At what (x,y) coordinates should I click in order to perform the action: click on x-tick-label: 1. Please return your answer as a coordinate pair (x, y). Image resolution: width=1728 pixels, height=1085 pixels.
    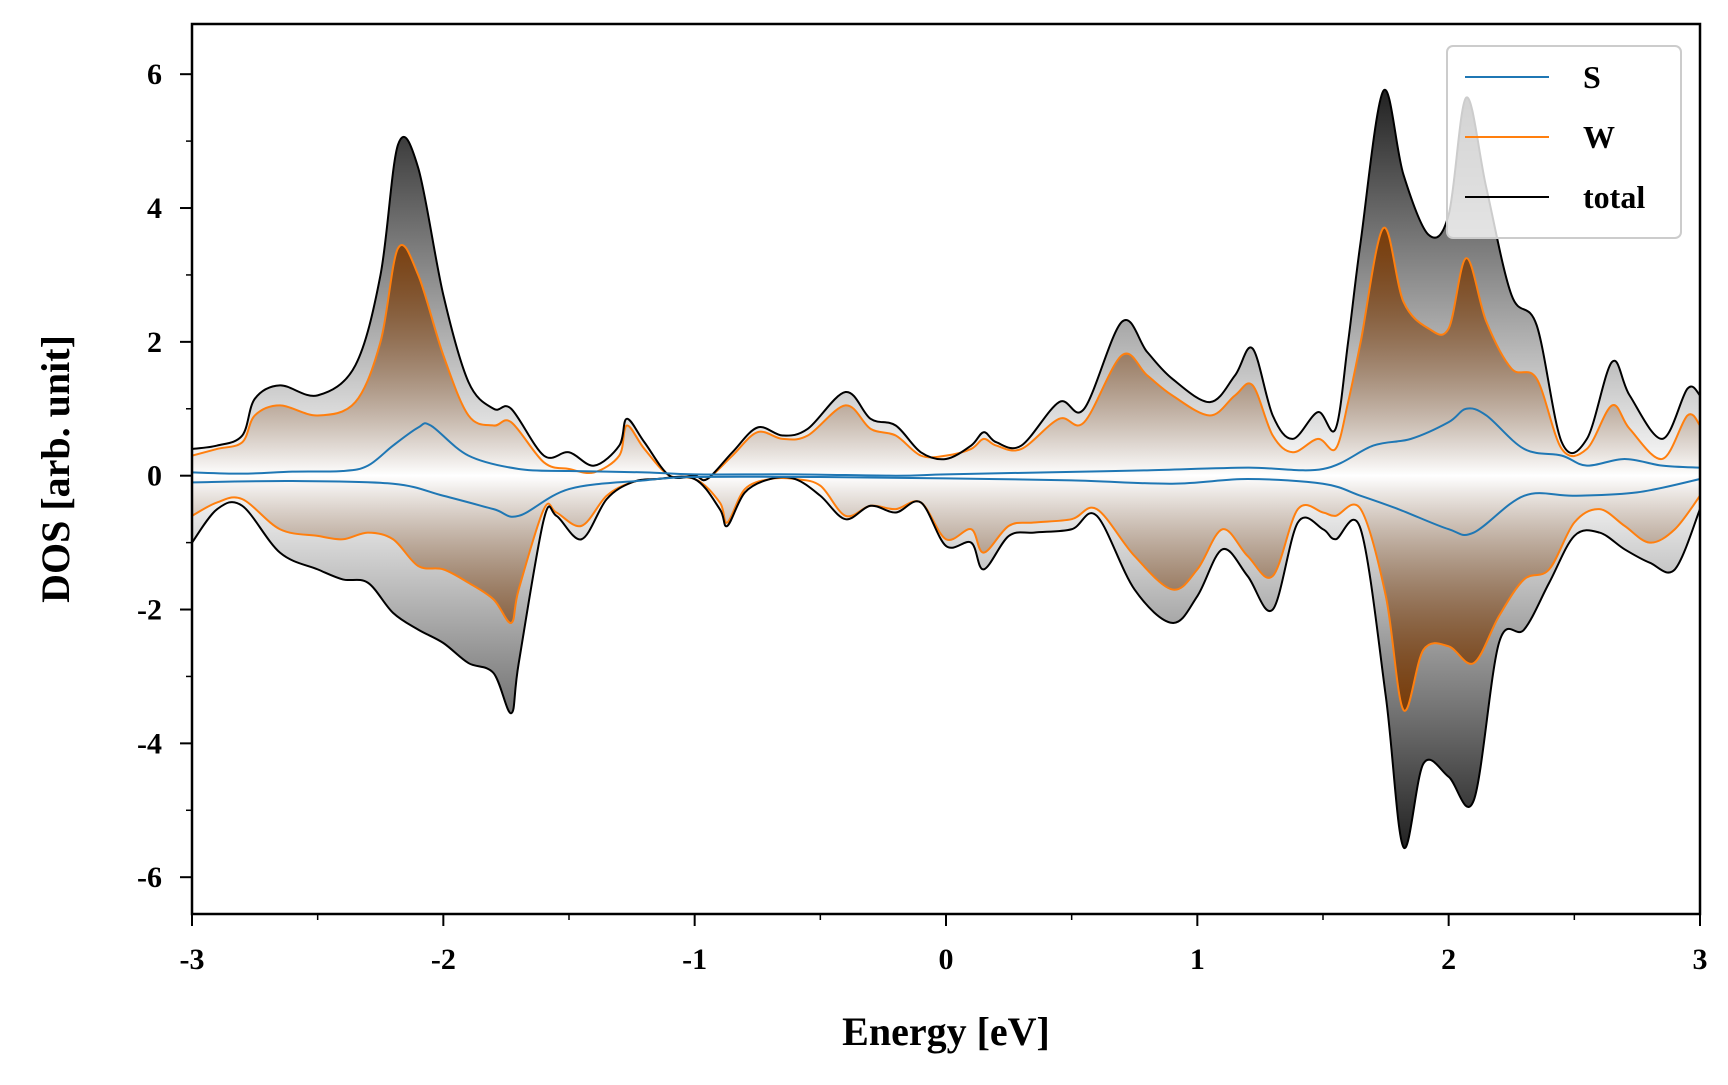
    Looking at the image, I should click on (1197, 959).